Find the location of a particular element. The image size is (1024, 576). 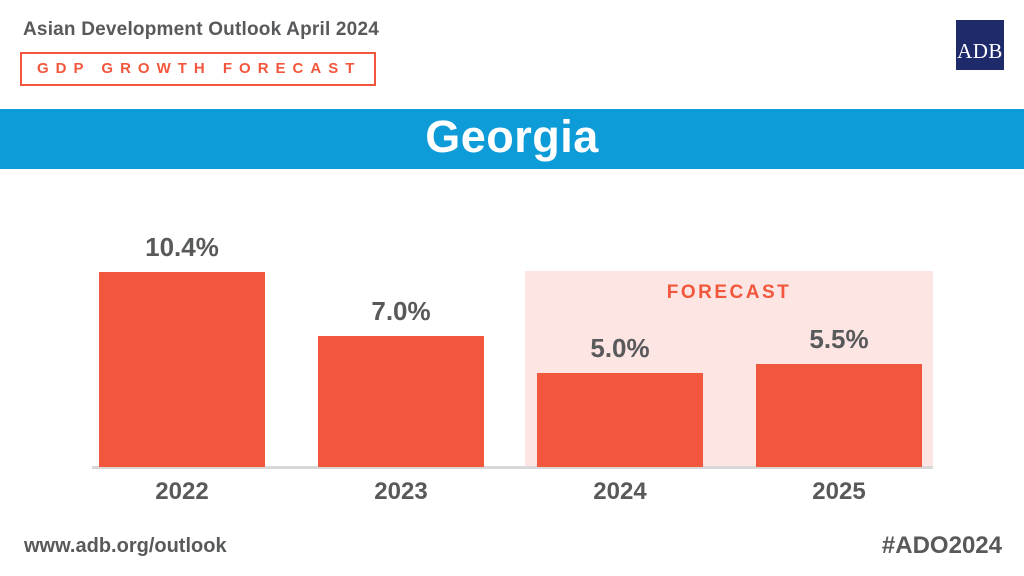

bar-2025 is located at coordinates (839, 415).